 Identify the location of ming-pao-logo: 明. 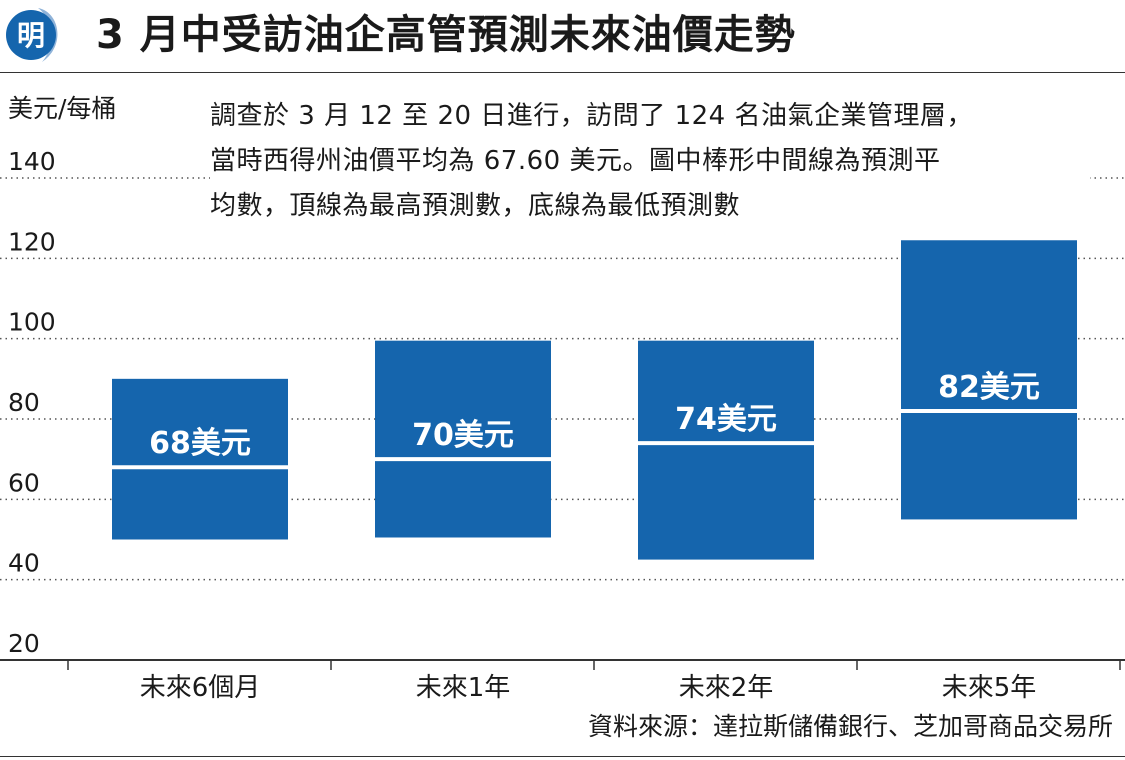
(32, 35).